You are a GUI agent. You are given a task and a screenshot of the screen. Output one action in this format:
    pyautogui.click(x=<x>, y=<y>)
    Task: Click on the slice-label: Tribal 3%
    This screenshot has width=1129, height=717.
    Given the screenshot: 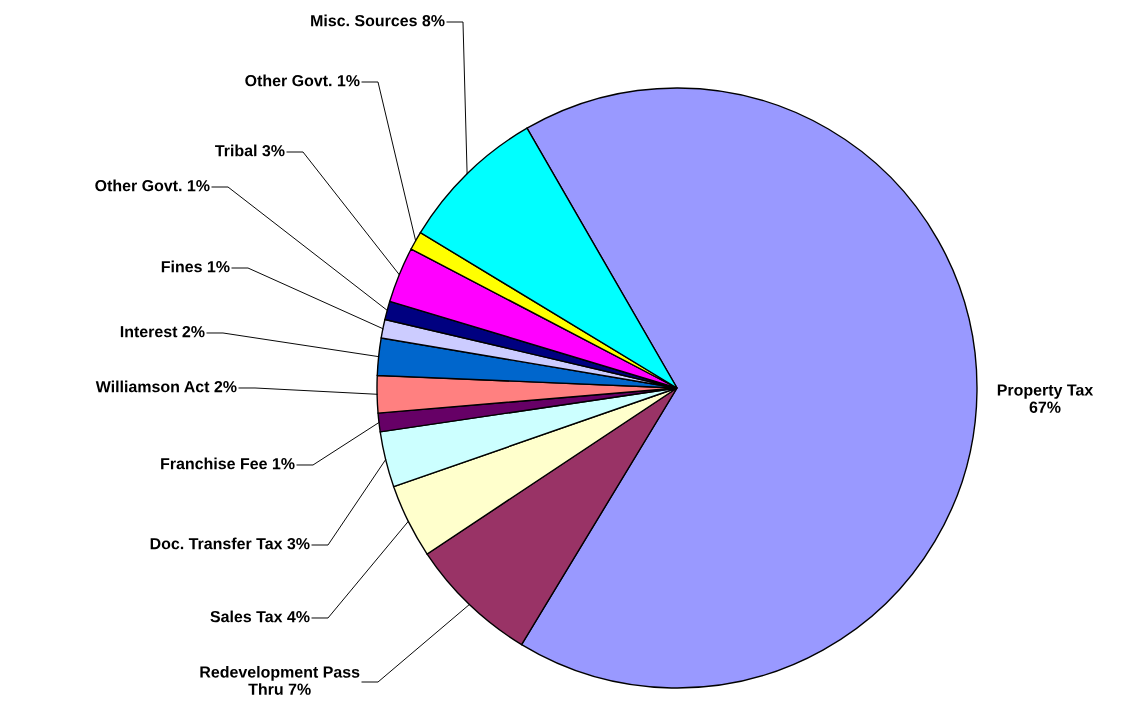 What is the action you would take?
    pyautogui.click(x=250, y=150)
    